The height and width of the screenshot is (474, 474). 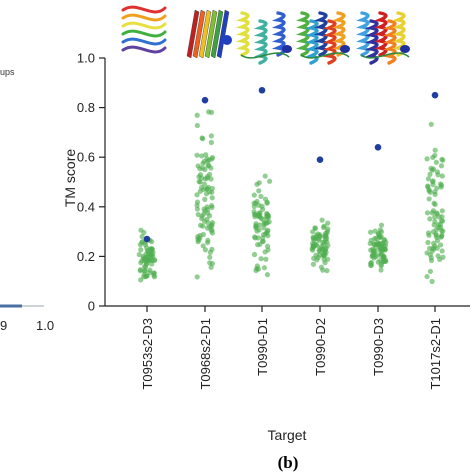 What do you see at coordinates (86, 157) in the screenshot?
I see `y-tick-label: 0.6` at bounding box center [86, 157].